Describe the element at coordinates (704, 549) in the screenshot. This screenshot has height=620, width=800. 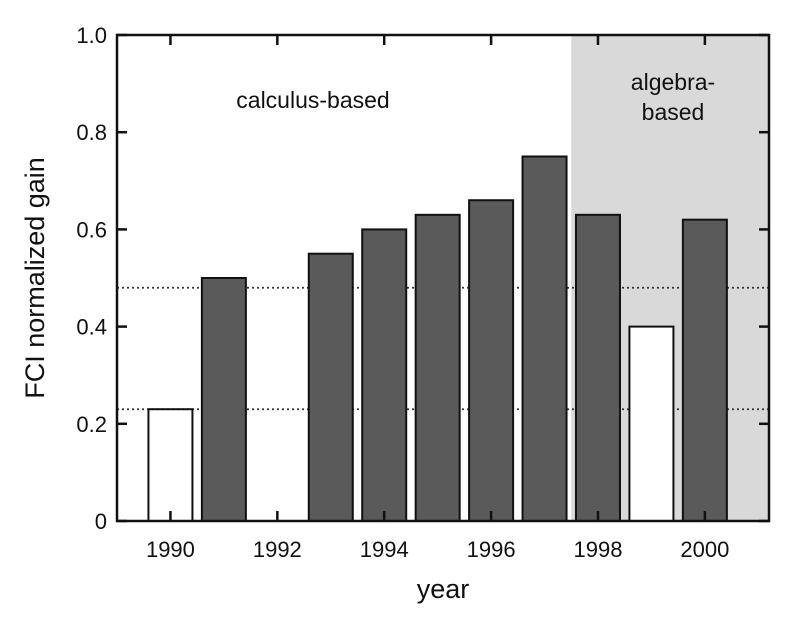
I see `x-tick-label: 2000` at that location.